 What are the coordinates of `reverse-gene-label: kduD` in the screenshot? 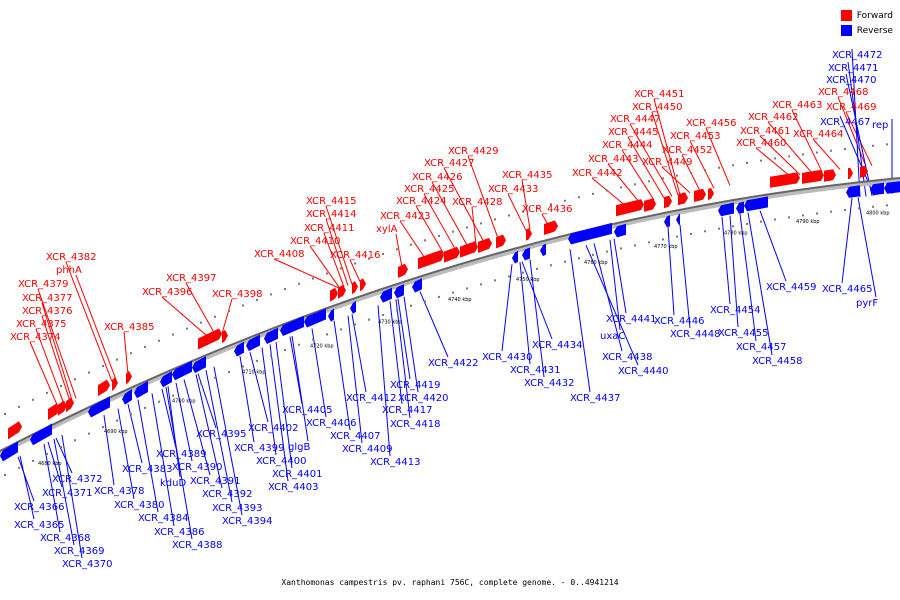 It's located at (173, 483).